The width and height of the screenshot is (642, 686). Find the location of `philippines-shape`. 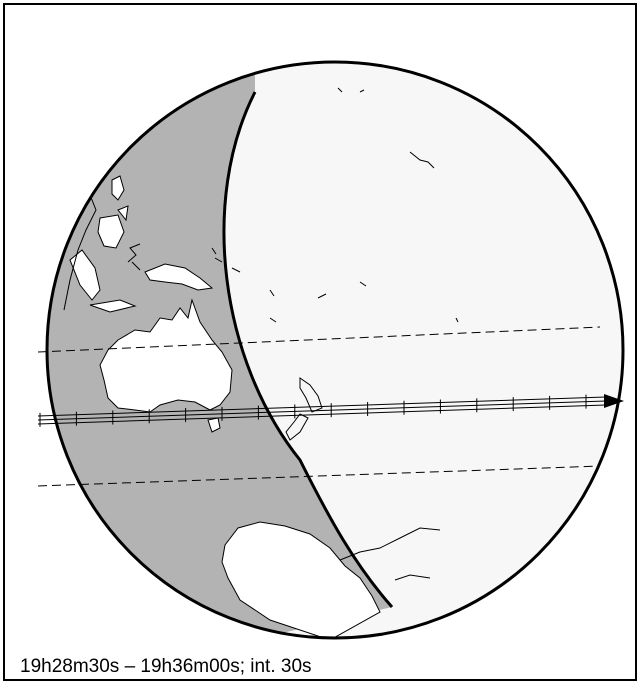

philippines-shape is located at coordinates (120, 198).